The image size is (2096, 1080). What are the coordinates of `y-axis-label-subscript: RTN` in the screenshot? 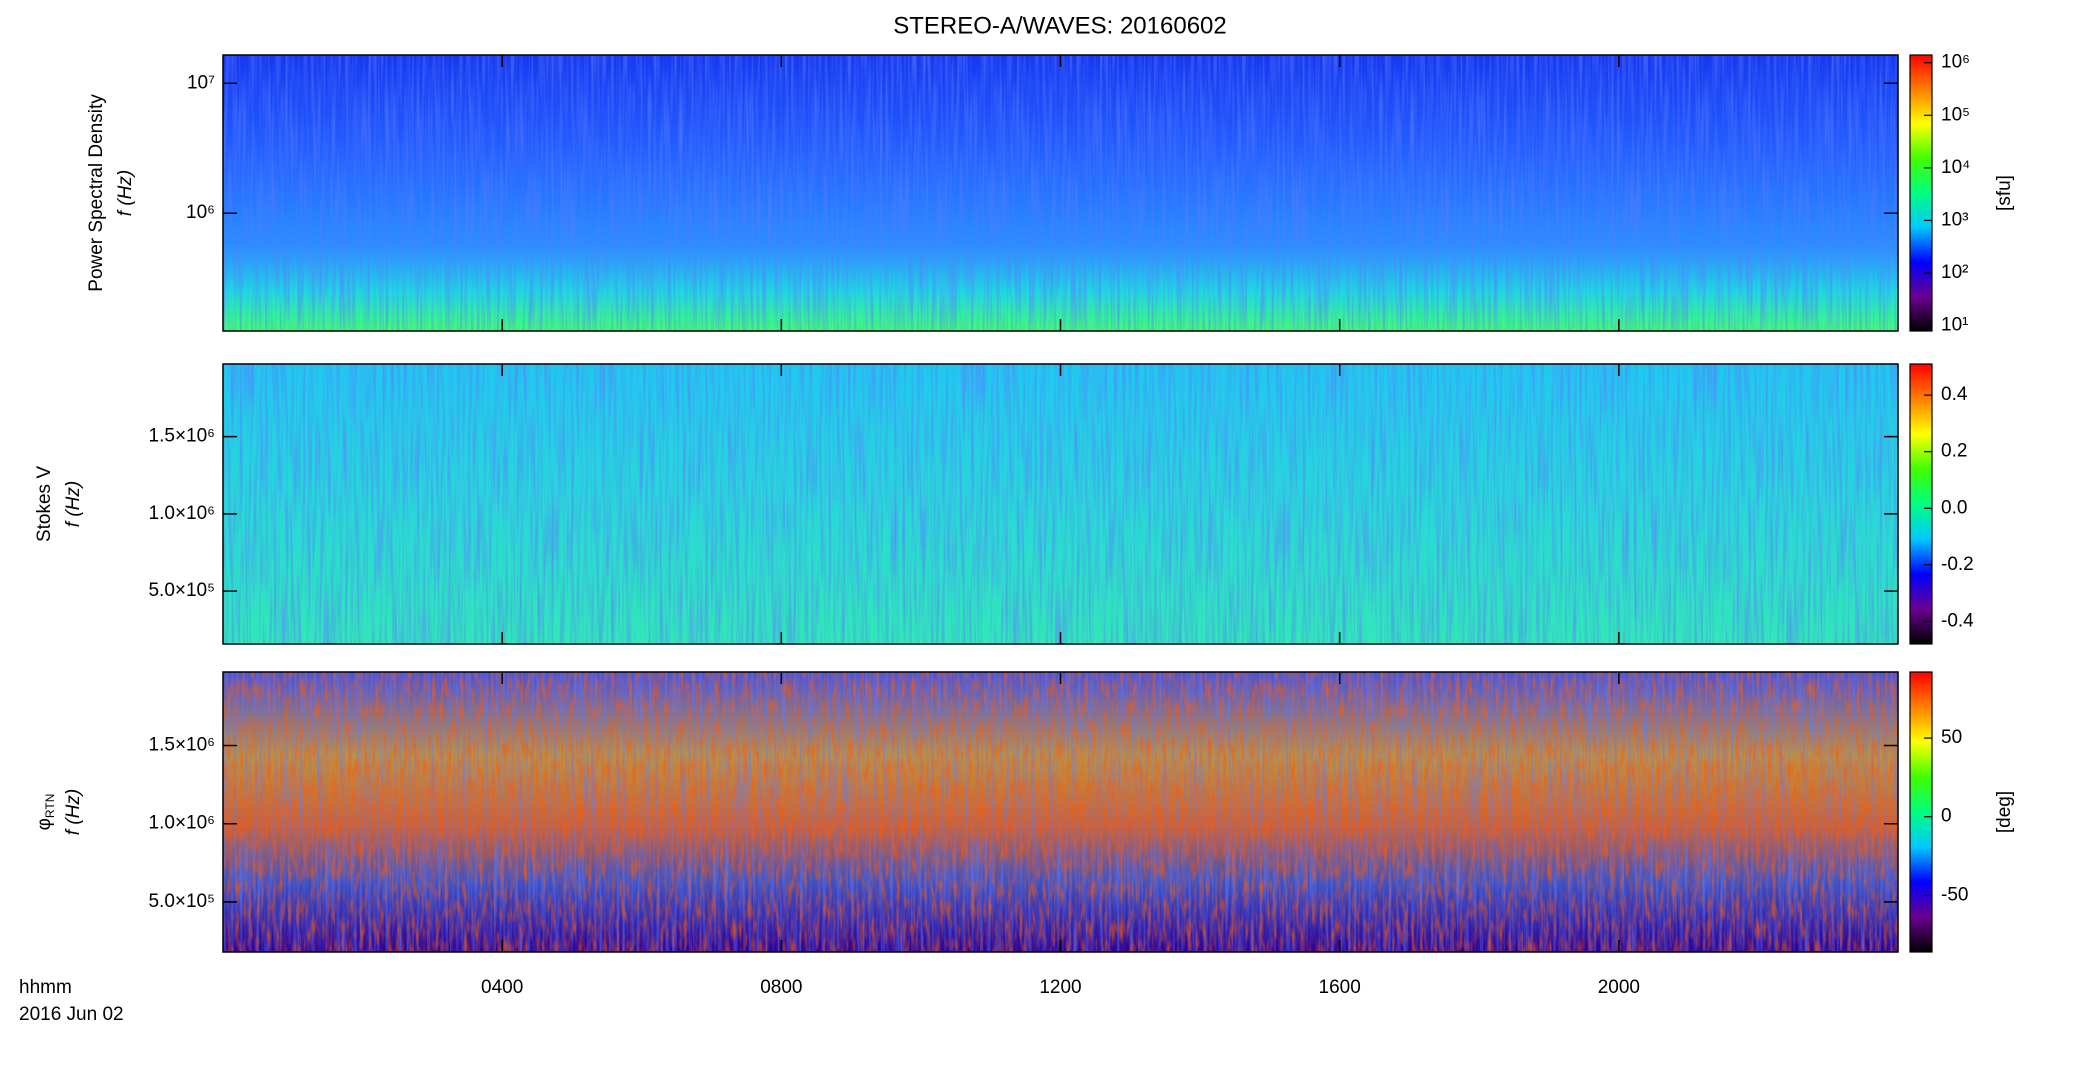 It's located at (50, 806).